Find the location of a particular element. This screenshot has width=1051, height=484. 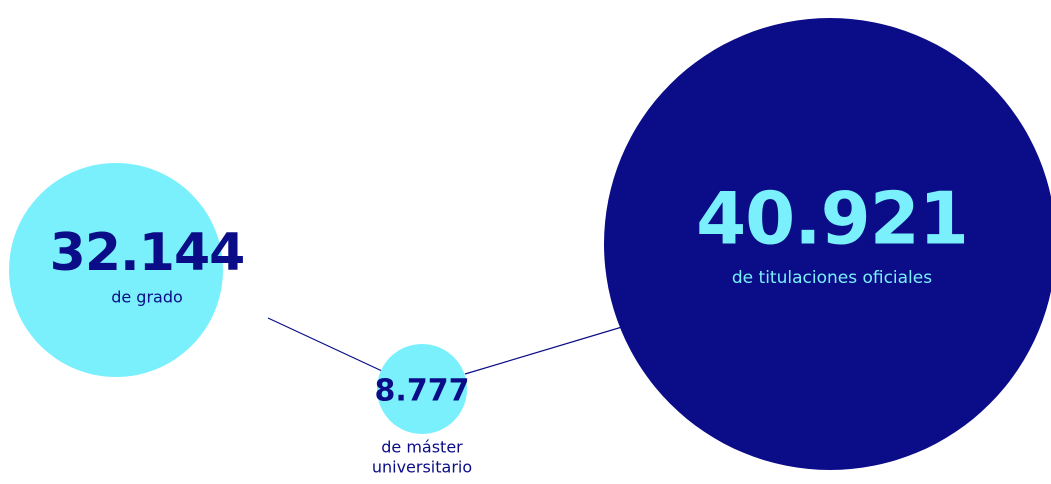

label: de máster is located at coordinates (422, 447).